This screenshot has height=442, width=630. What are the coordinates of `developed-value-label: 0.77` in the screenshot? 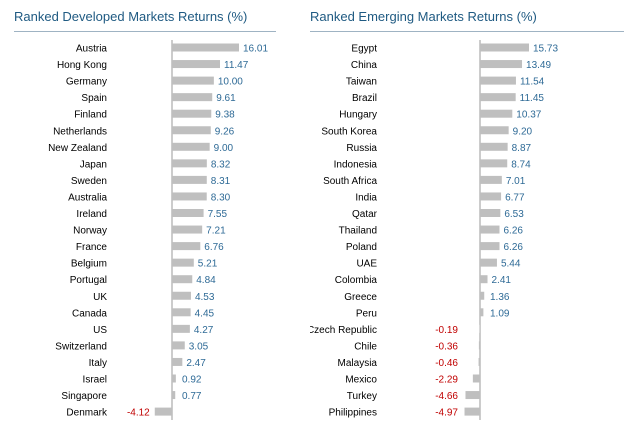 It's located at (192, 396).